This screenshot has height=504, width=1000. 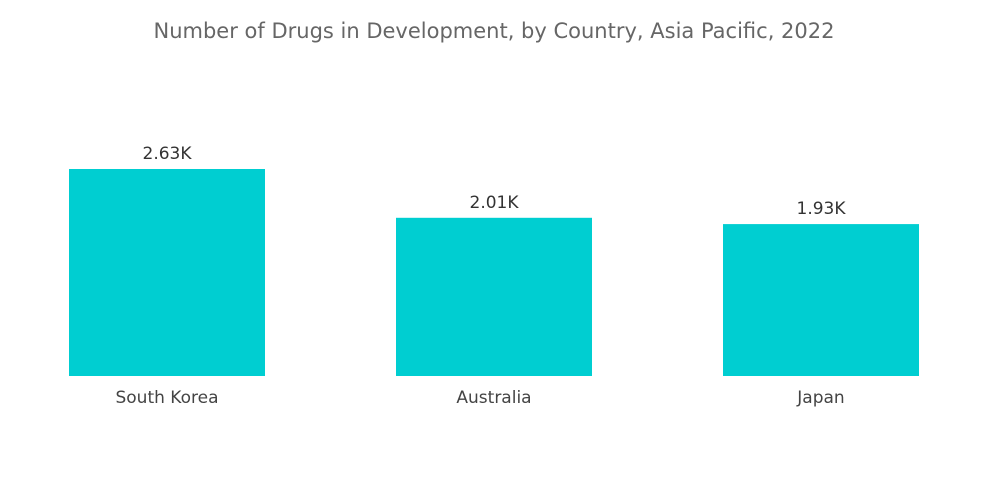 What do you see at coordinates (495, 203) in the screenshot?
I see `value-label: 2.01K` at bounding box center [495, 203].